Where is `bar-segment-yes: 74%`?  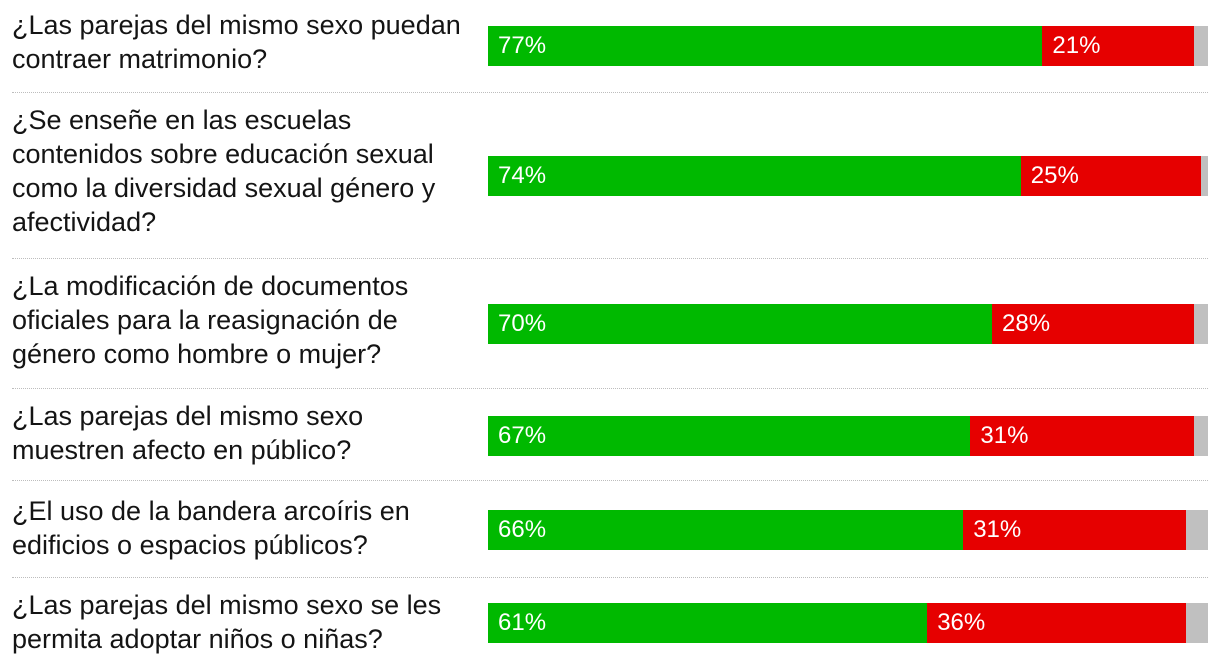
bar-segment-yes: 74% is located at coordinates (754, 176).